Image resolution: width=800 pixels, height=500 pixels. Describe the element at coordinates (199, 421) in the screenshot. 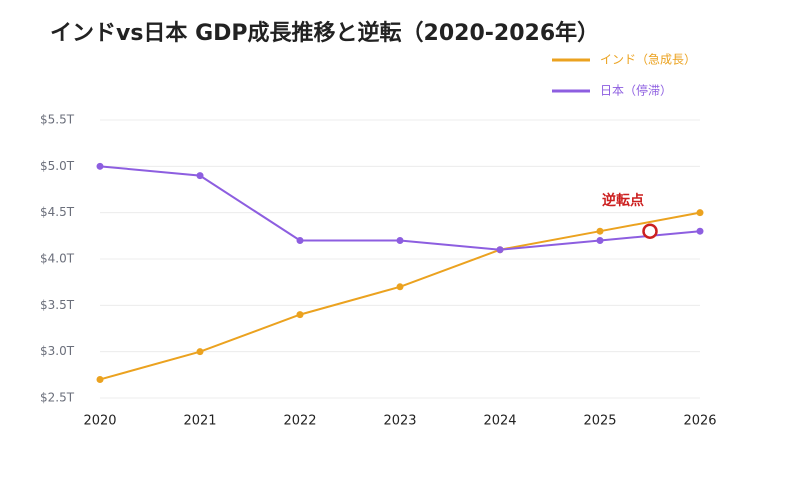

I see `x-tick-label: 2021` at that location.